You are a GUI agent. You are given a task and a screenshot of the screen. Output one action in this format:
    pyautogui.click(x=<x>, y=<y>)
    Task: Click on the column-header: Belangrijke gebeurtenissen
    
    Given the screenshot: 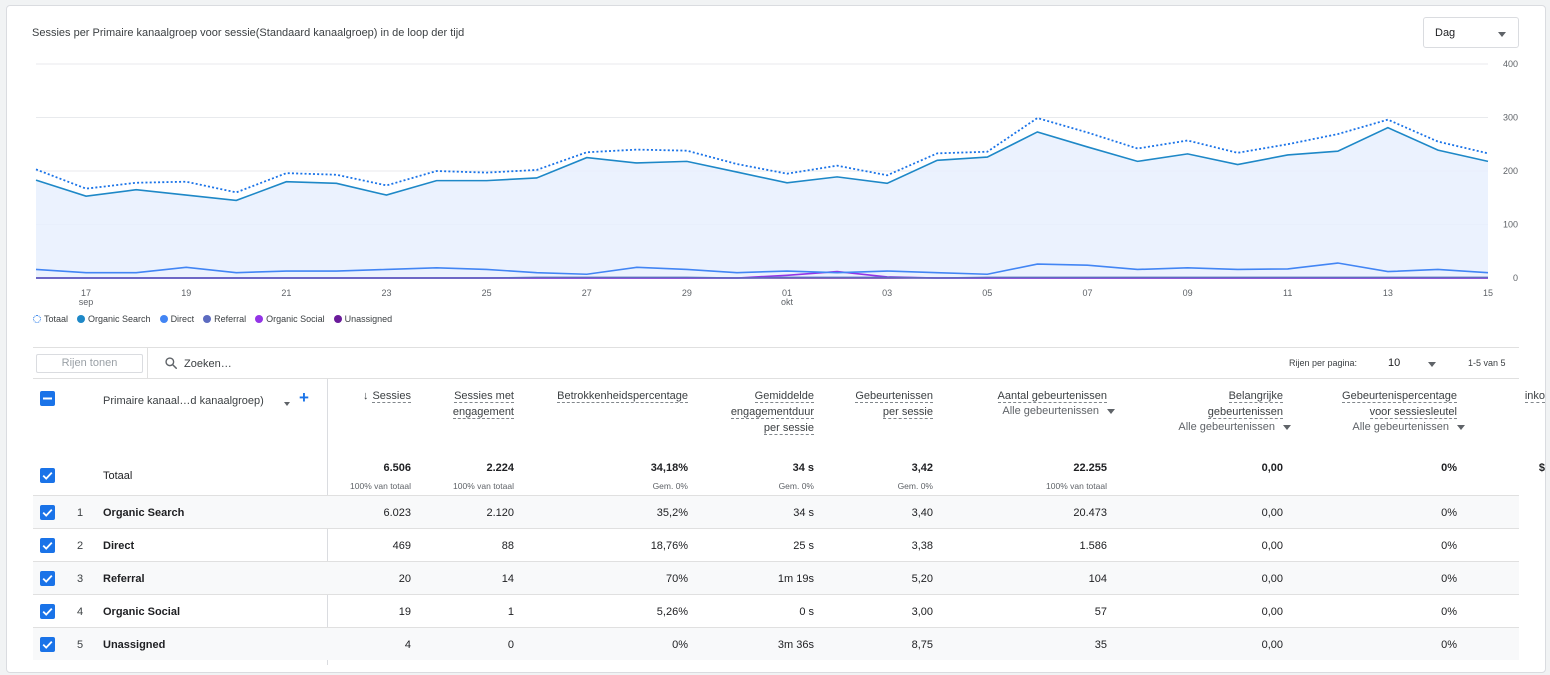 What is the action you would take?
    pyautogui.click(x=1245, y=404)
    